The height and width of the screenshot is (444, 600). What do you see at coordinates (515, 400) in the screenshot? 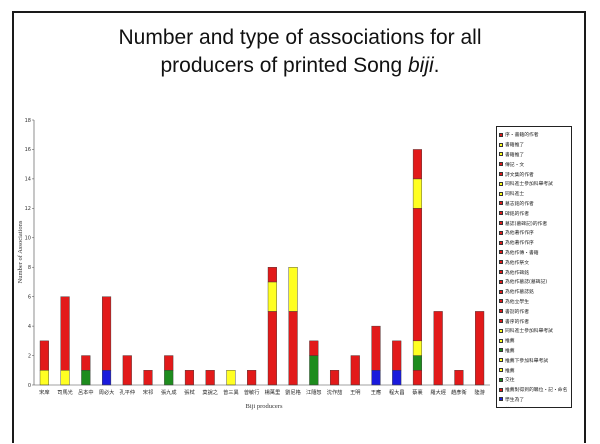
I see `legend-label: 學生為了` at bounding box center [515, 400].